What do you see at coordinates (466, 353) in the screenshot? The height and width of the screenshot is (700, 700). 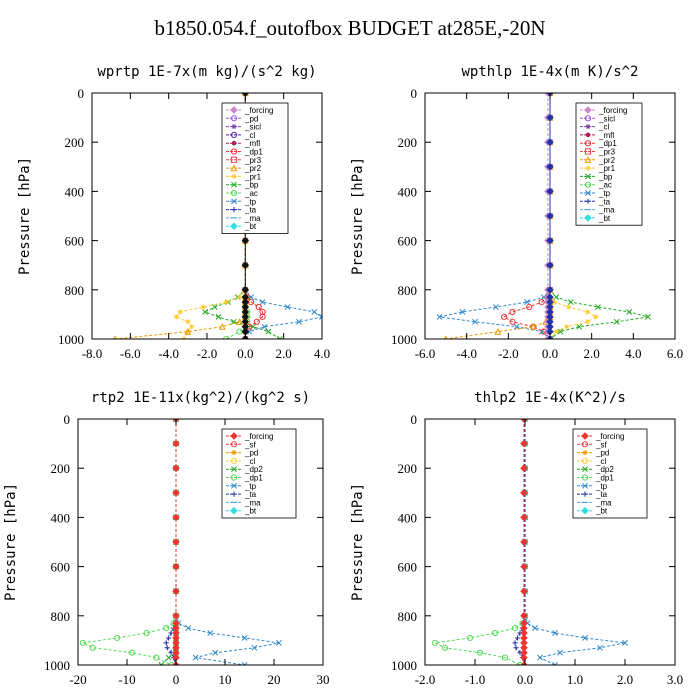 I see `x-tick-label: -4.0` at bounding box center [466, 353].